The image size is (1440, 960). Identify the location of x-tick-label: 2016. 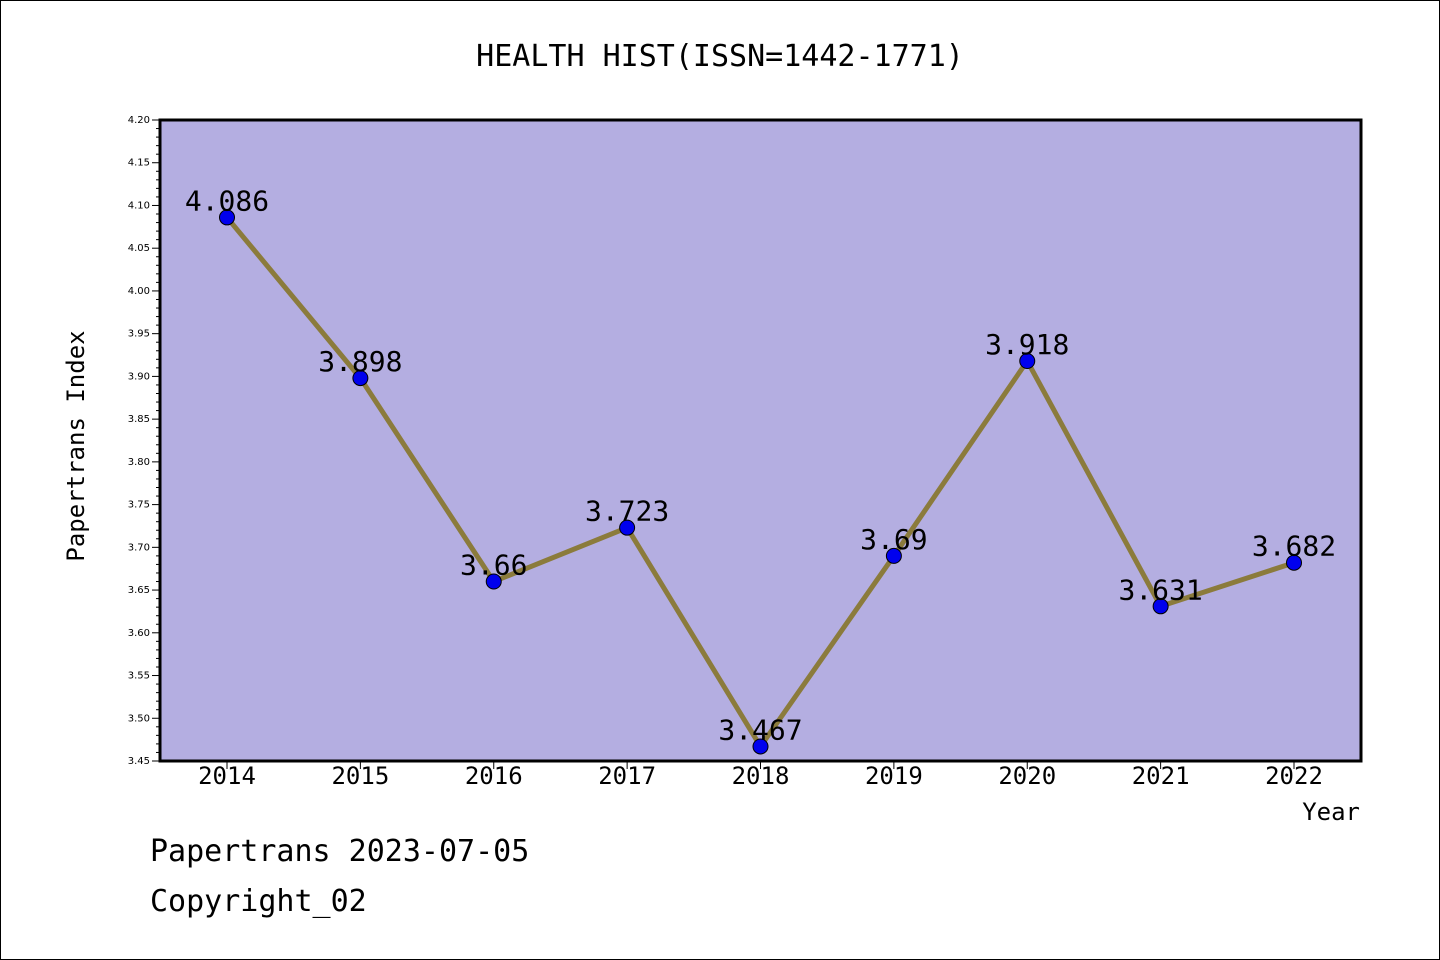
(494, 776).